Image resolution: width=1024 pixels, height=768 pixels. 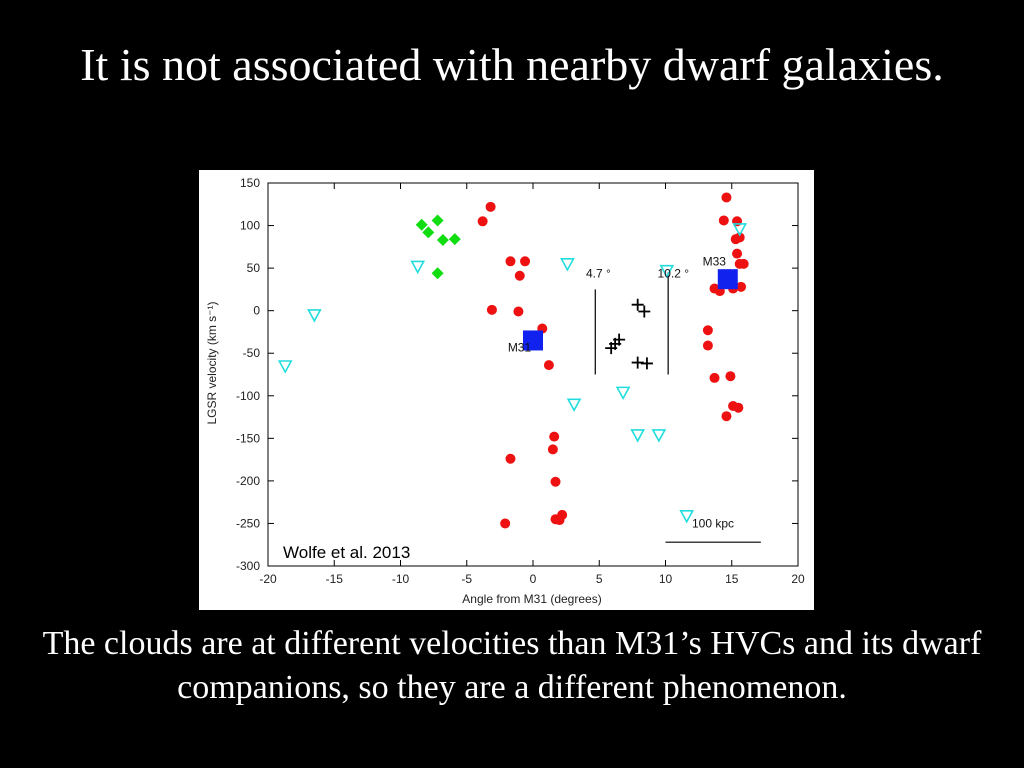 I want to click on x-tick-label: 0, so click(x=533, y=579).